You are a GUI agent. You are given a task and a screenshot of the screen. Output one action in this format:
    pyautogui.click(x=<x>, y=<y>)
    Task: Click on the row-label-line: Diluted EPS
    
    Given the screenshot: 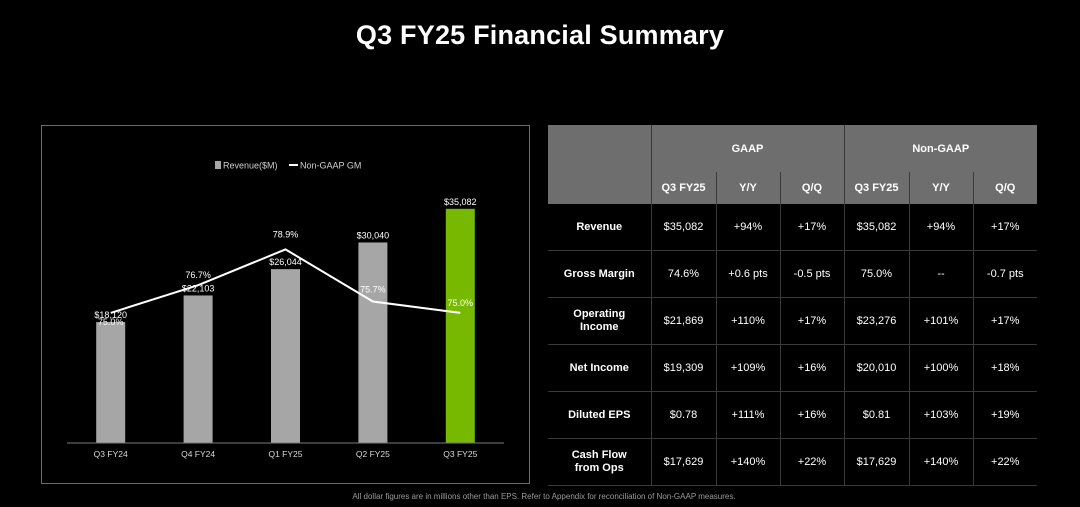 What is the action you would take?
    pyautogui.click(x=599, y=414)
    